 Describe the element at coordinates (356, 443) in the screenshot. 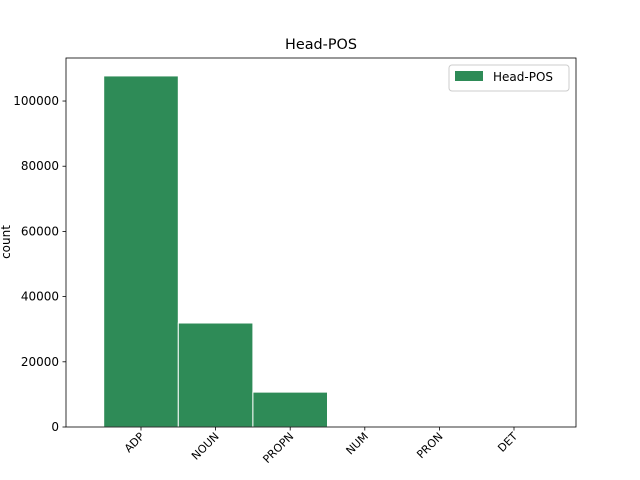

I see `x-tick-label: NUM` at that location.